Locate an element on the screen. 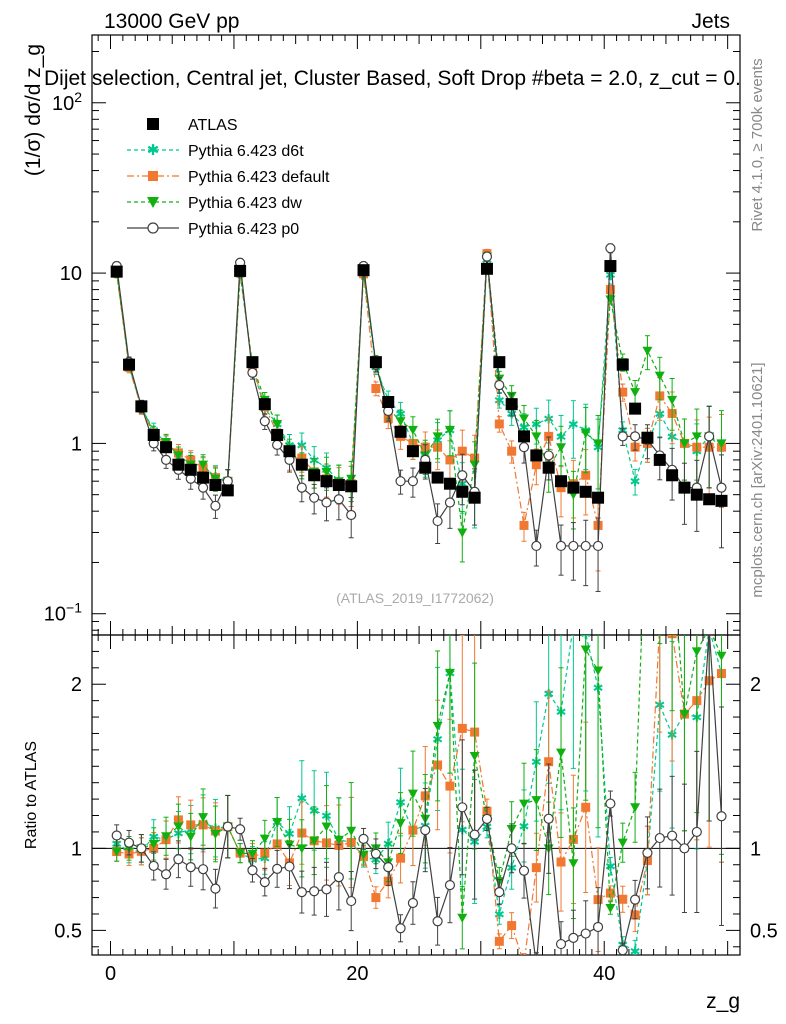  legend-entry-default: Pythia 6.423 default is located at coordinates (228, 177).